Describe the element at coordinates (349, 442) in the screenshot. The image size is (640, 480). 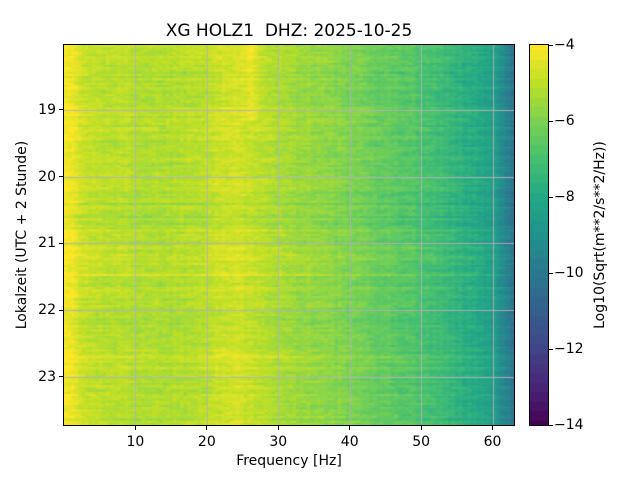
I see `x-tick-label: 40` at that location.